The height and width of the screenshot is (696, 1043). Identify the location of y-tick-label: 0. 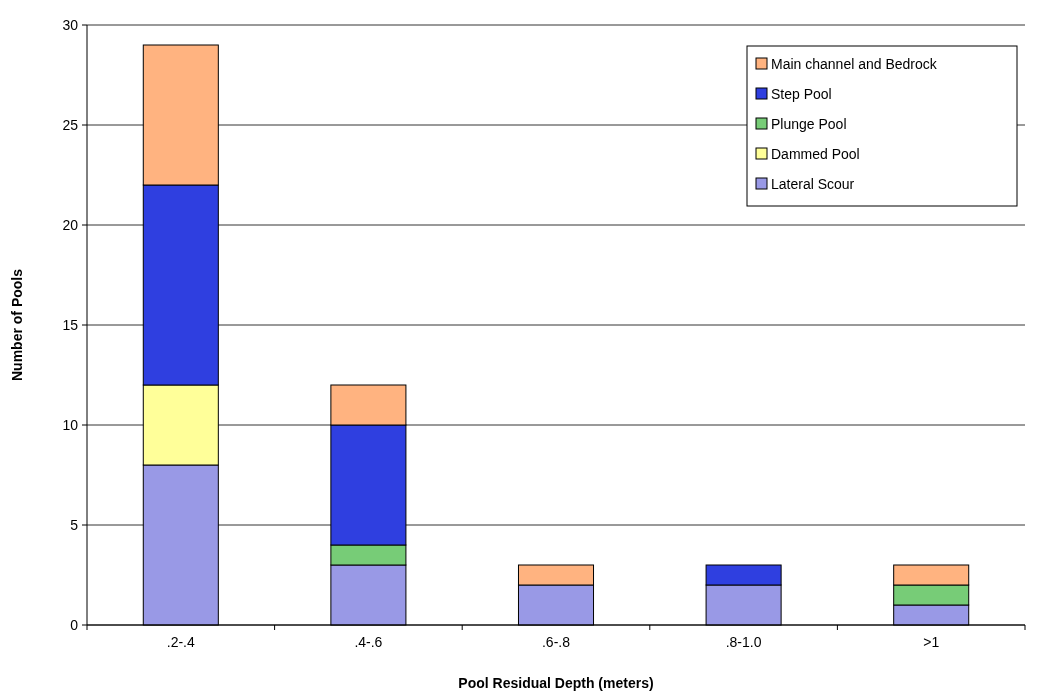
(74, 624).